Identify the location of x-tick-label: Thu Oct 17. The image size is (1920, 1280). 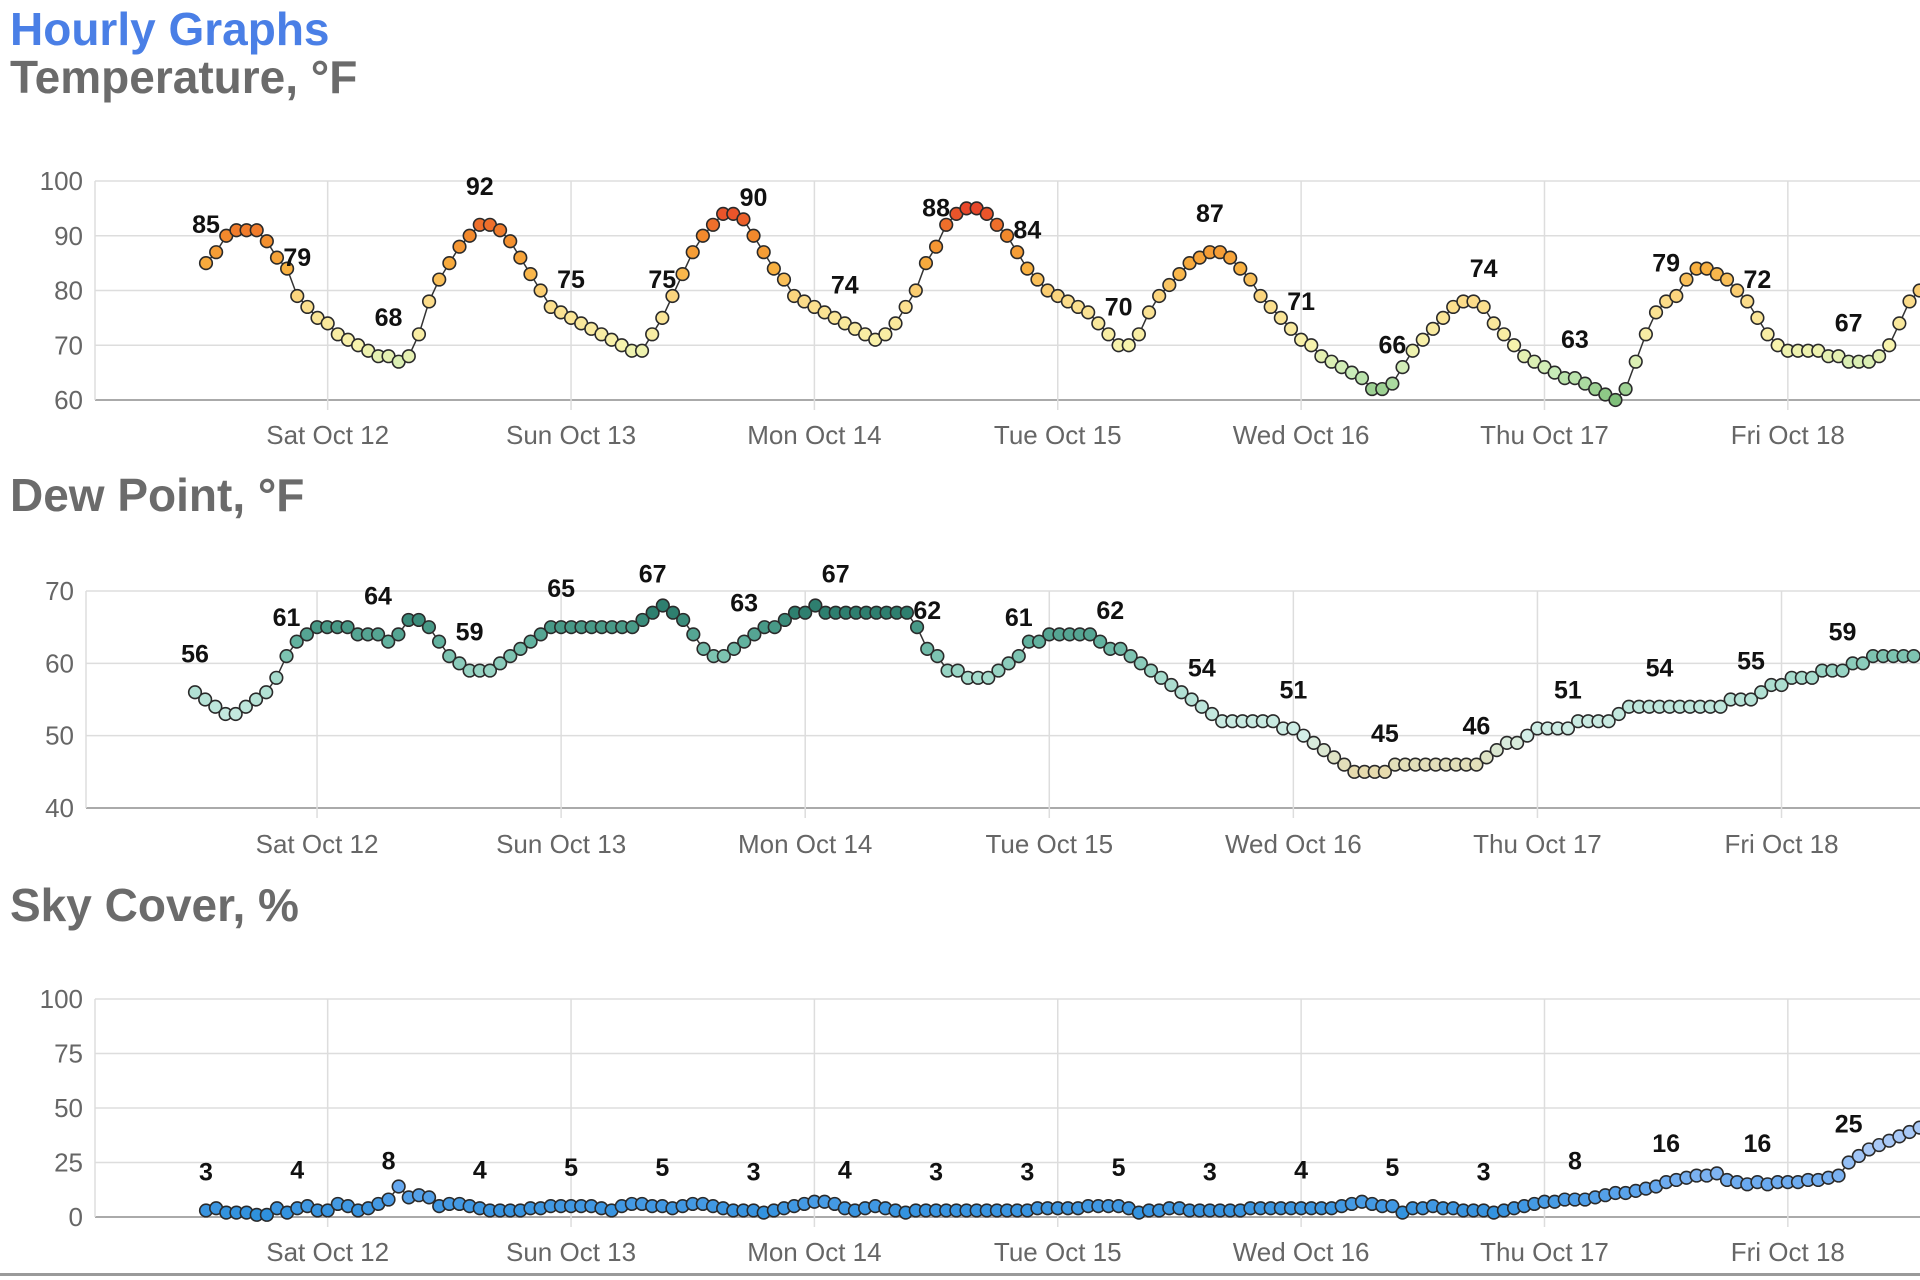
(1537, 844).